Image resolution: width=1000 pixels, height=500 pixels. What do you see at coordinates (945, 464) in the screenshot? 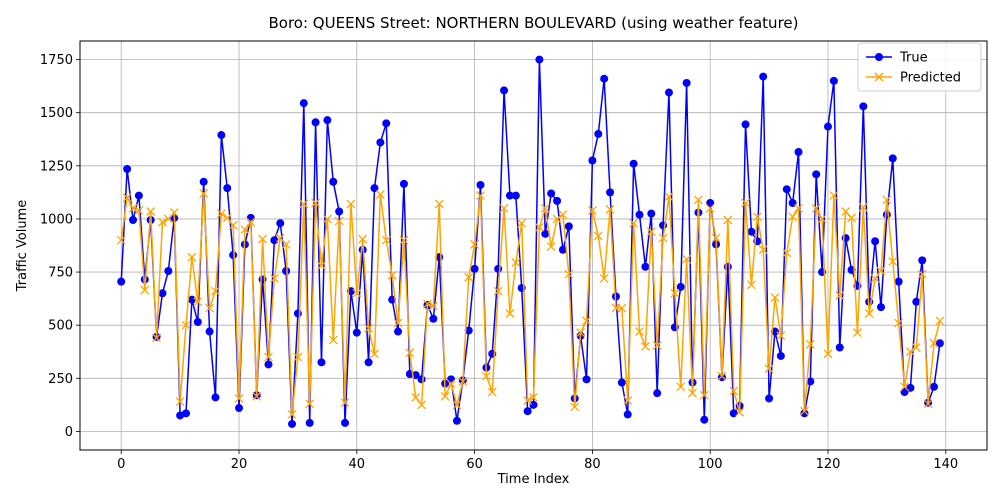
I see `x-tick-label: 140` at bounding box center [945, 464].